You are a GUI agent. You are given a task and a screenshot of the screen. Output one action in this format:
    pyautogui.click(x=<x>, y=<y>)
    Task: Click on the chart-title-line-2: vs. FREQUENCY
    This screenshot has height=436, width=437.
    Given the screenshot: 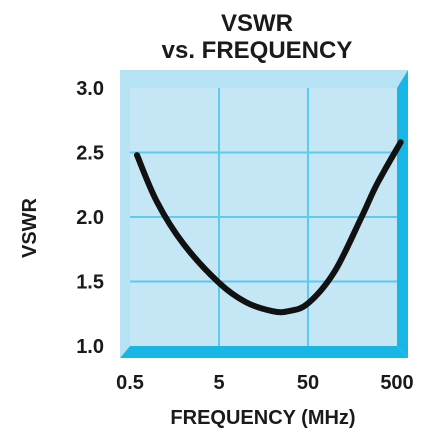 What is the action you would take?
    pyautogui.click(x=257, y=50)
    